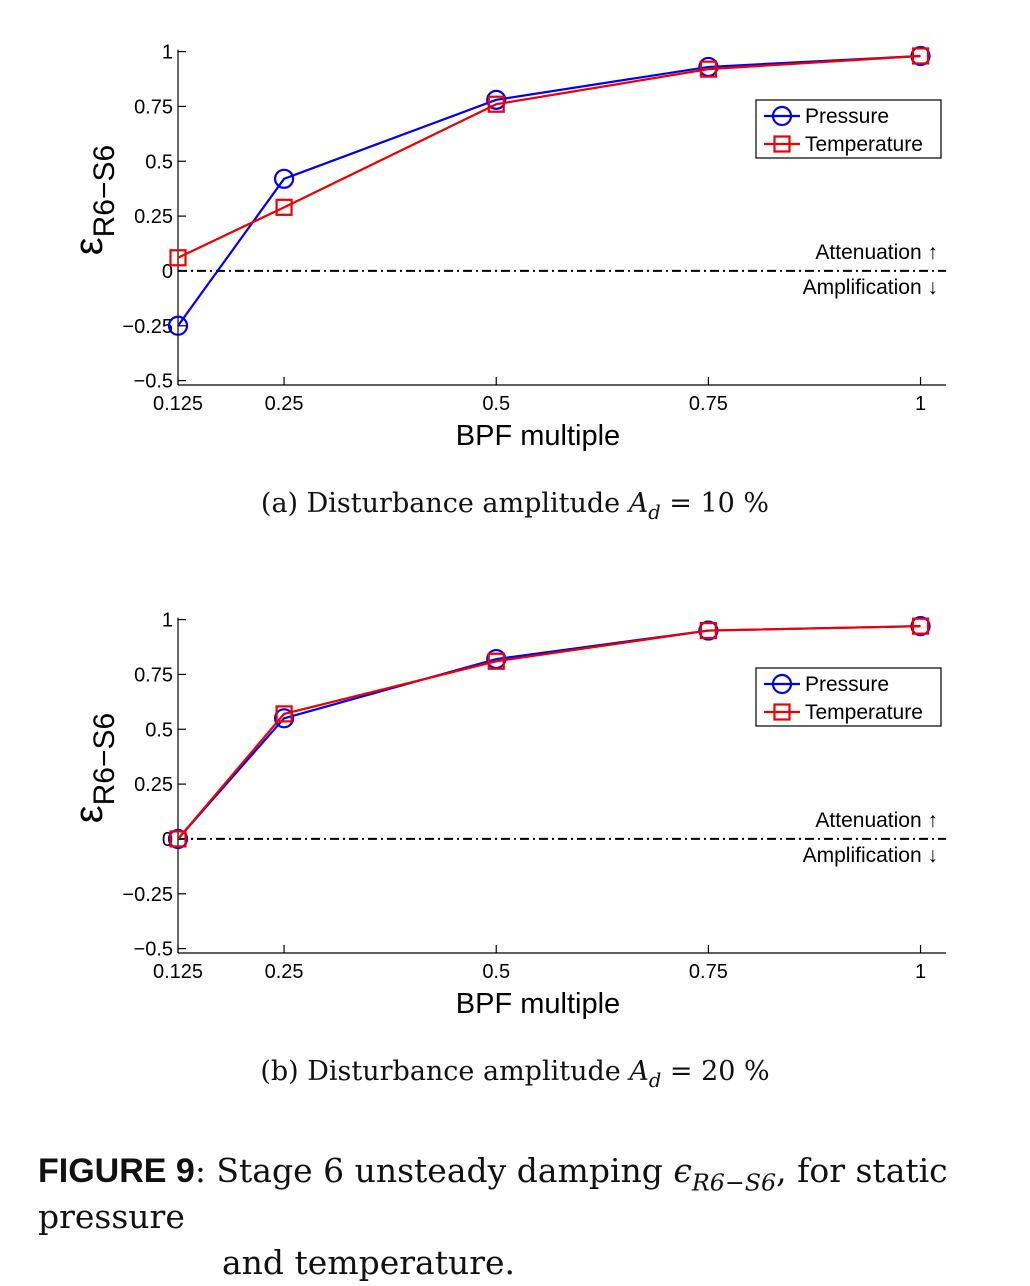  What do you see at coordinates (116, 1171) in the screenshot?
I see `figure-caption-label: FIGURE 9` at bounding box center [116, 1171].